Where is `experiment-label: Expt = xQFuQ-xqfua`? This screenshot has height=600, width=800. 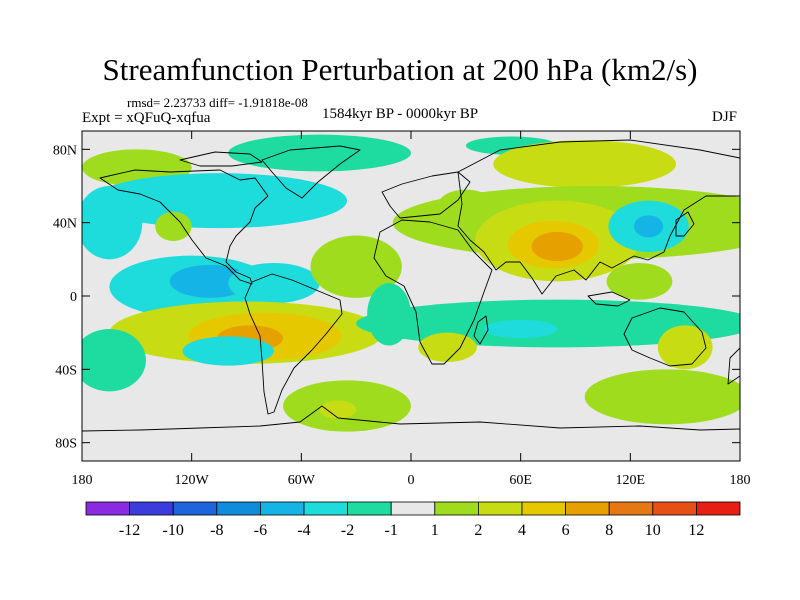
experiment-label: Expt = xQFuQ-xqfua is located at coordinates (146, 118).